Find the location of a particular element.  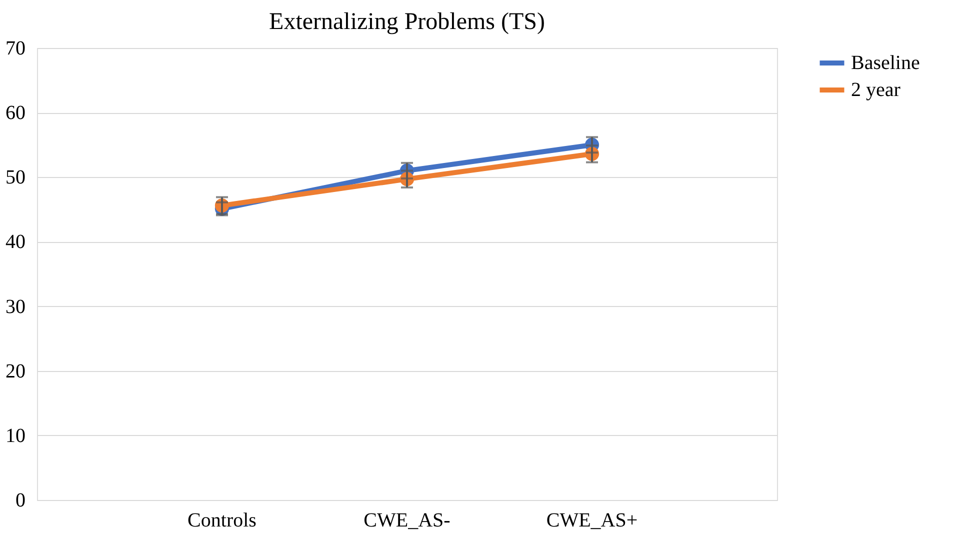

y-tick-label: 70 is located at coordinates (16, 49).